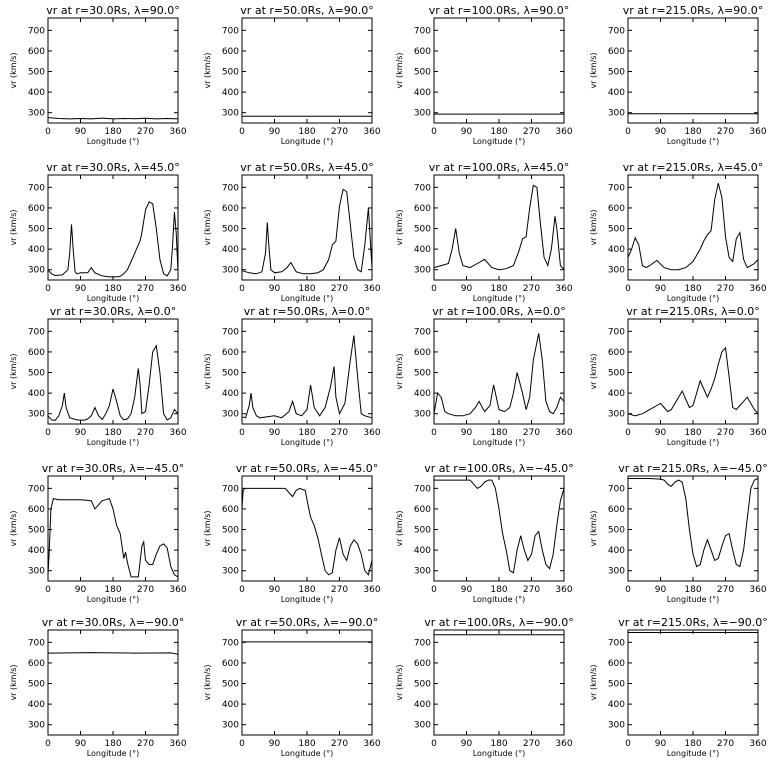  I want to click on panel-title: vr at r=30.0Rs, λ=0.0°, so click(113, 311).